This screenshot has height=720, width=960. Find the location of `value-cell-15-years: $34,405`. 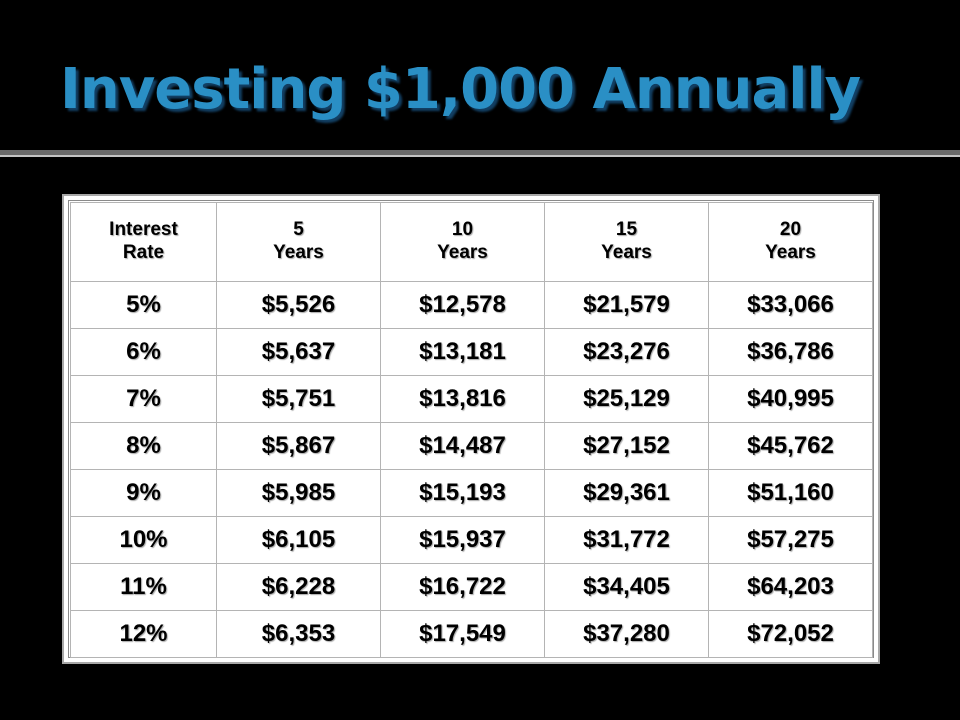

value-cell-15-years: $34,405 is located at coordinates (626, 587).